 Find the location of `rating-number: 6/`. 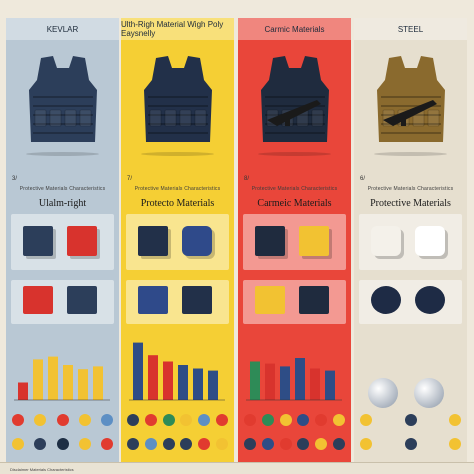

rating-number: 6/ is located at coordinates (363, 179).